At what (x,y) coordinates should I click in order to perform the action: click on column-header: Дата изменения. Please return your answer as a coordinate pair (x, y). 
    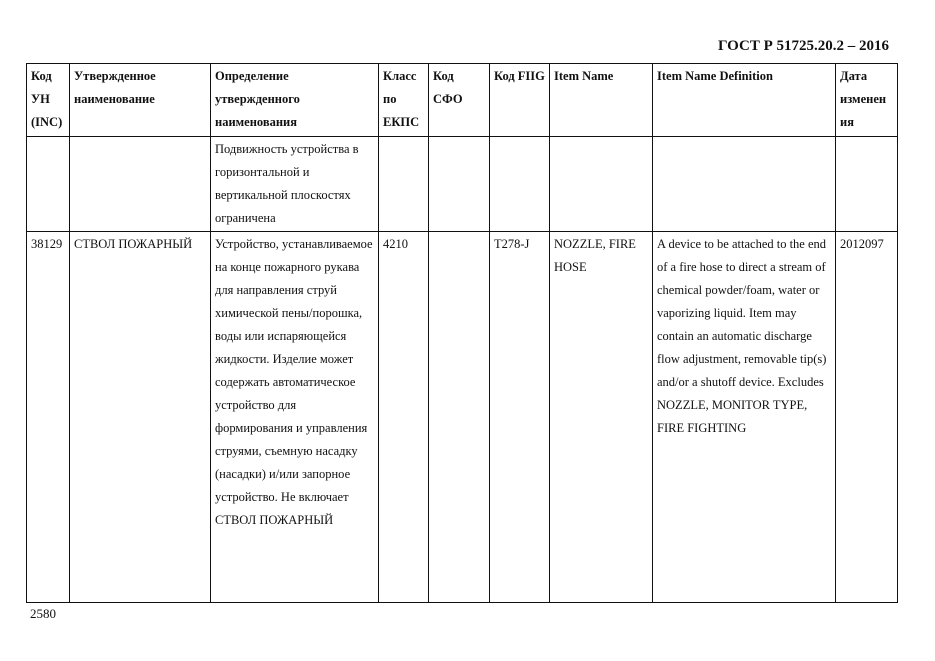
    Looking at the image, I should click on (866, 100).